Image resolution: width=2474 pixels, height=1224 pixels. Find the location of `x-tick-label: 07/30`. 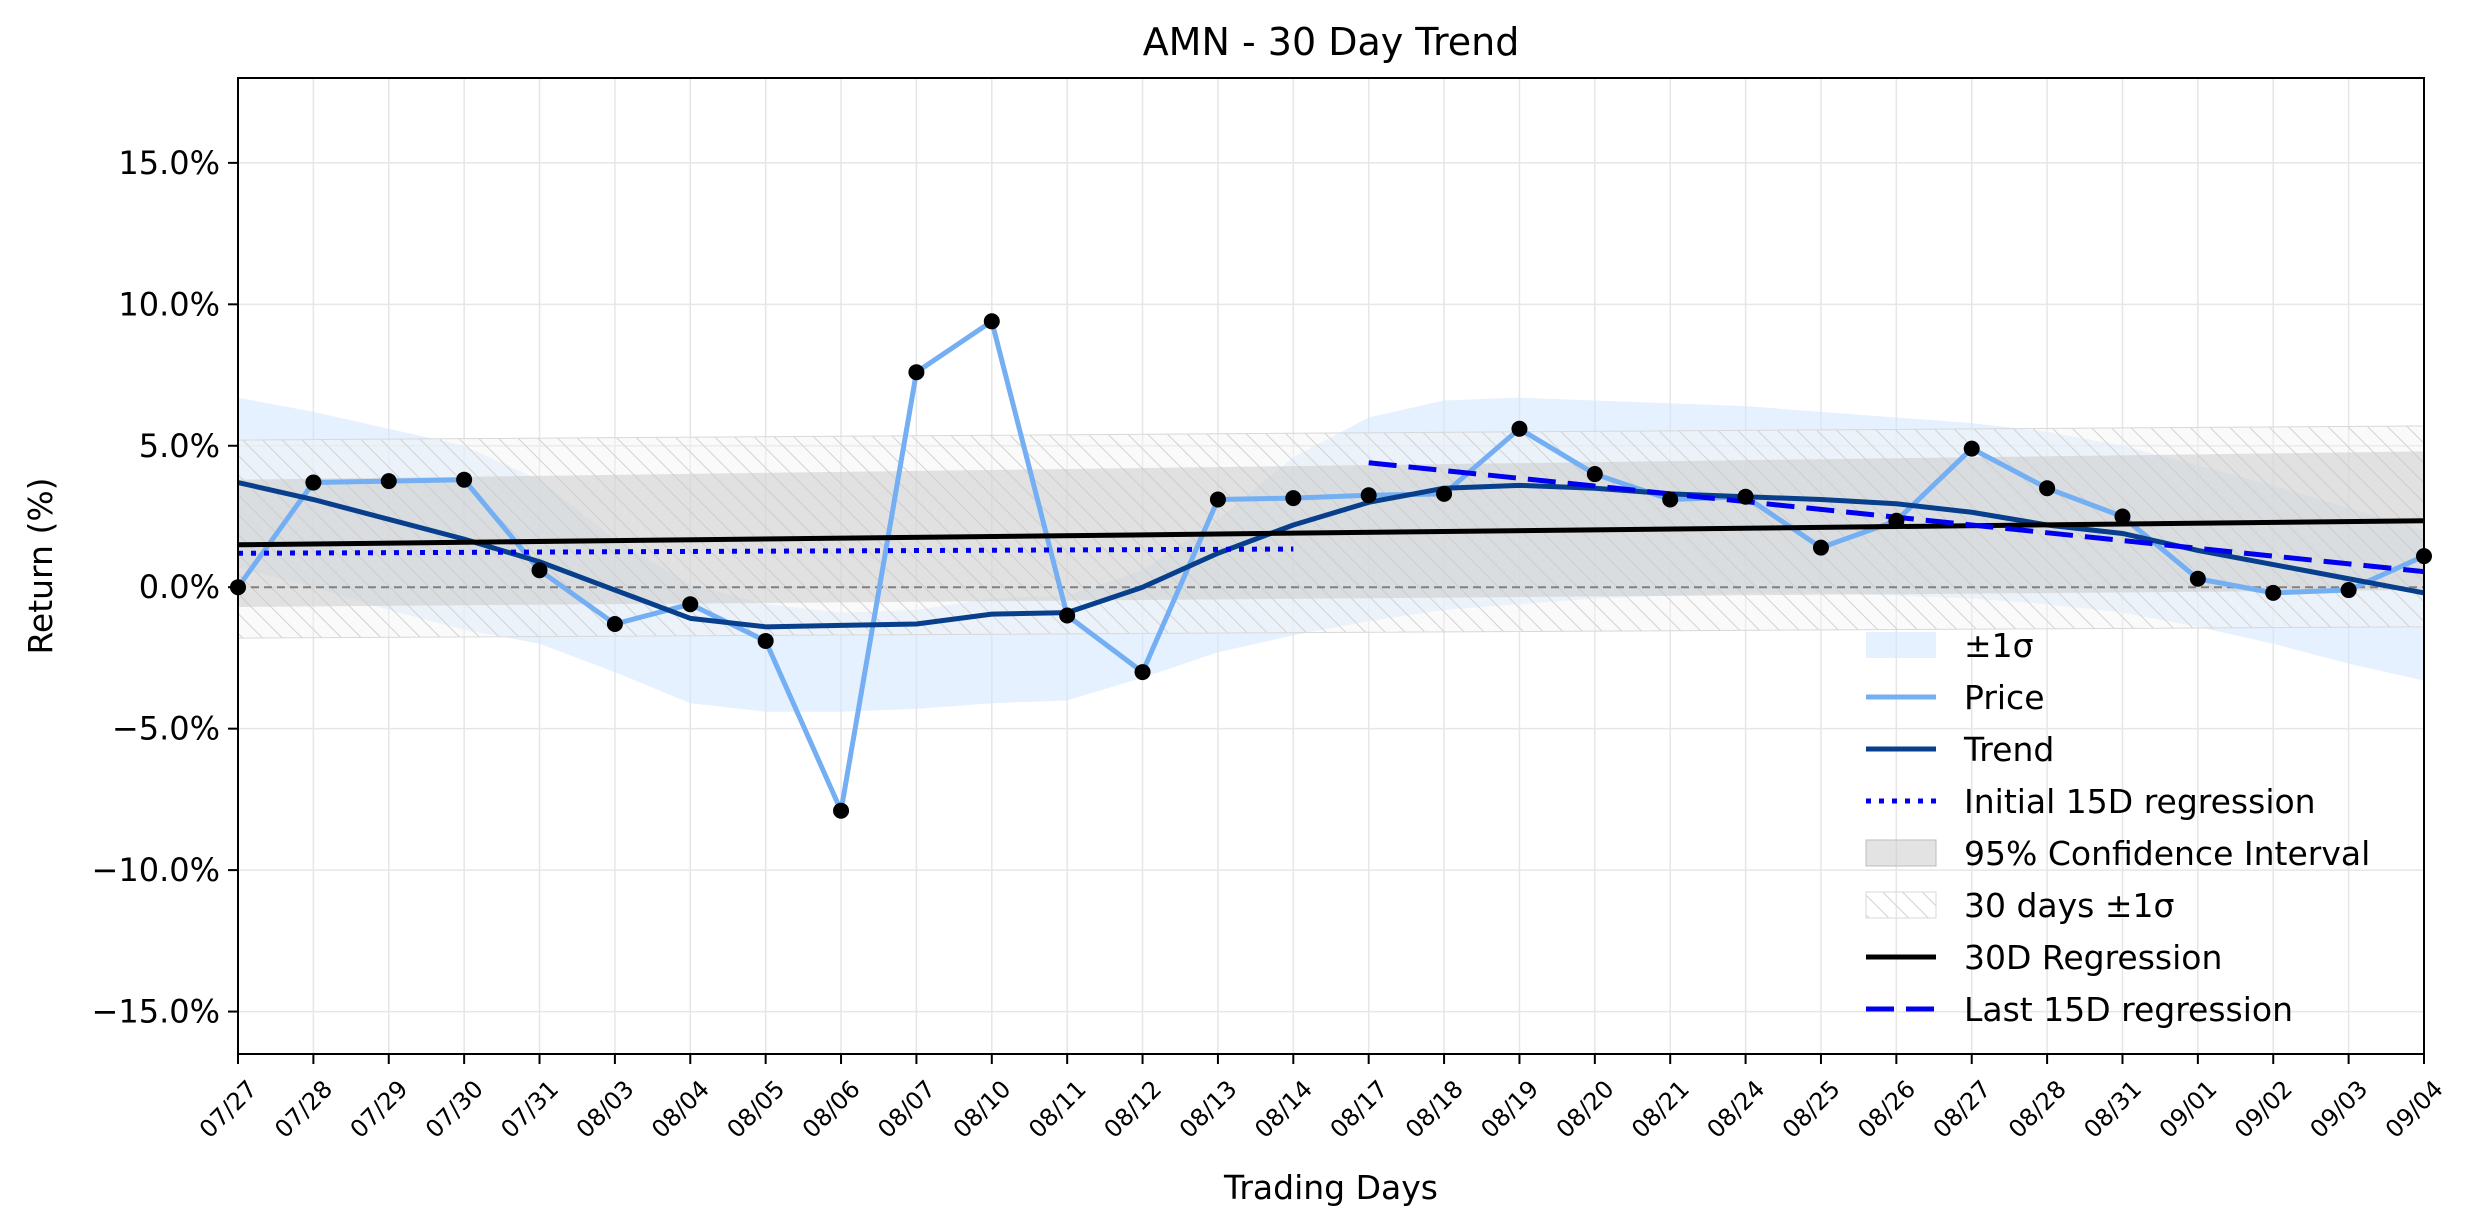

x-tick-label: 07/30 is located at coordinates (454, 1109).